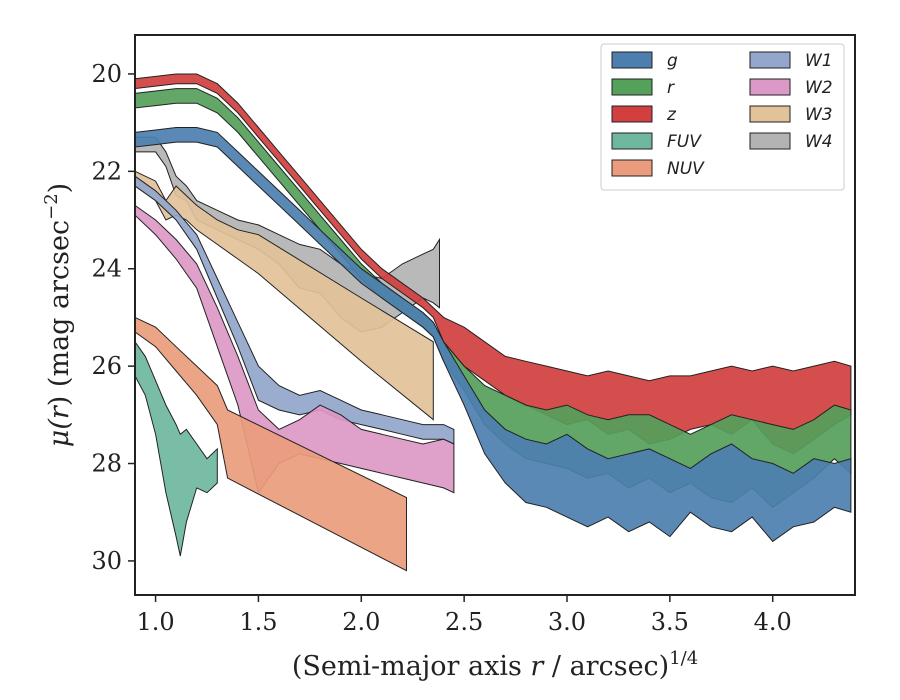 The width and height of the screenshot is (900, 700). I want to click on band-w2, so click(294, 349).